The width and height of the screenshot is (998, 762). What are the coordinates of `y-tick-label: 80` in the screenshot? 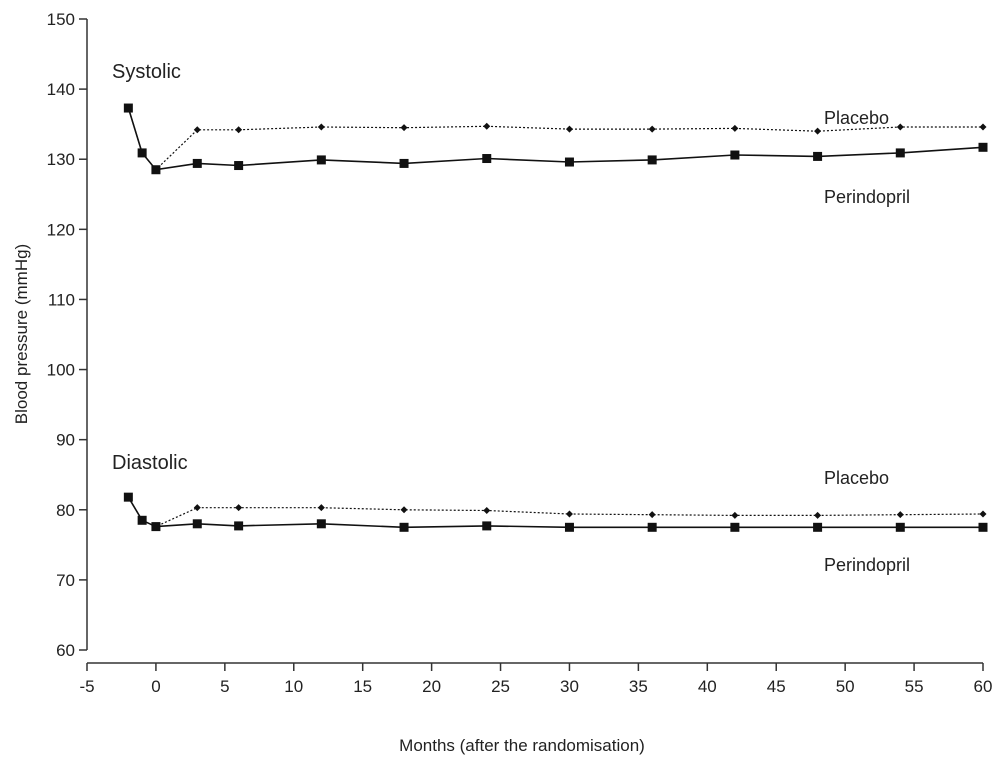 It's located at (65, 510).